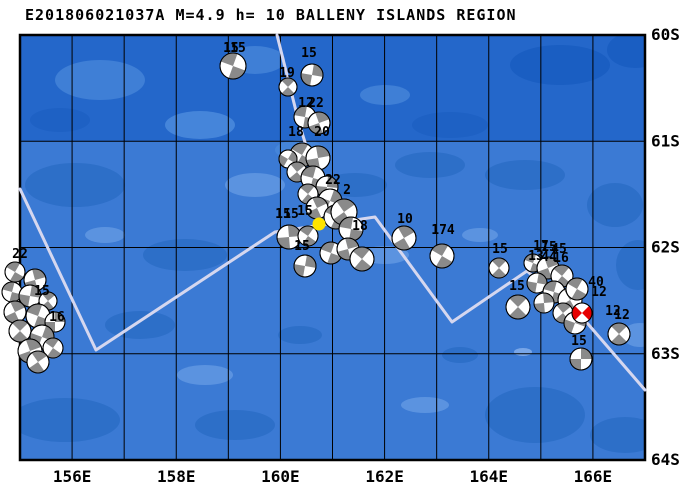 This screenshot has width=690, height=502. I want to click on lat-axis-label: 60S, so click(665, 34).